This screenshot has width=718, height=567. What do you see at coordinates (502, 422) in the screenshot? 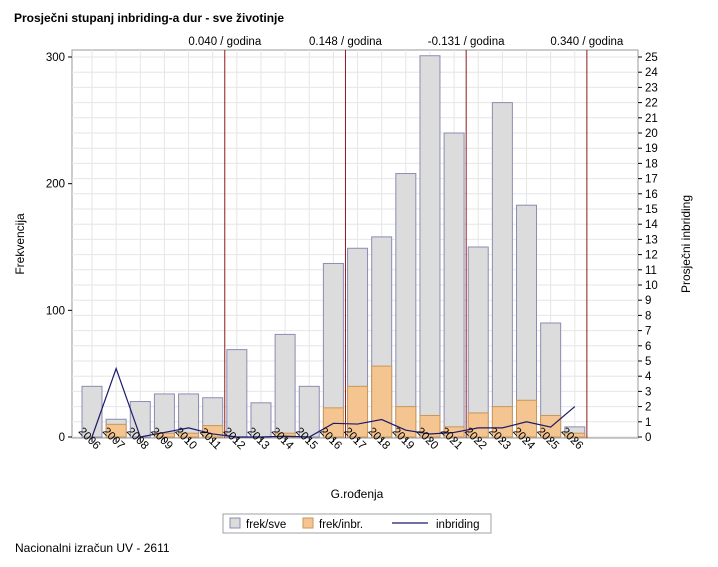
I see `bar-frek-inbr-2023` at bounding box center [502, 422].